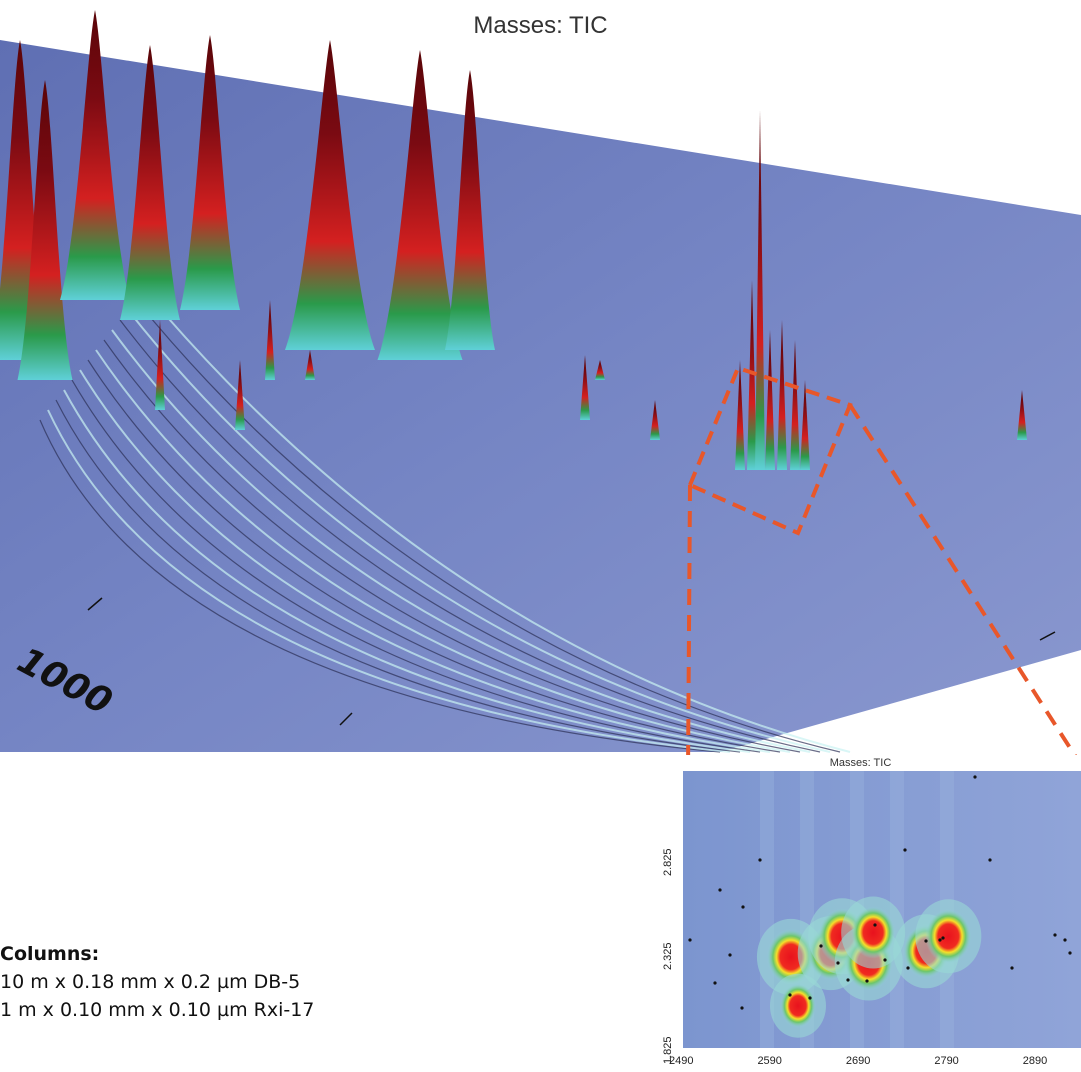 This screenshot has height=1072, width=1081. What do you see at coordinates (540, 25) in the screenshot?
I see `chart-title: Masses: TIC` at bounding box center [540, 25].